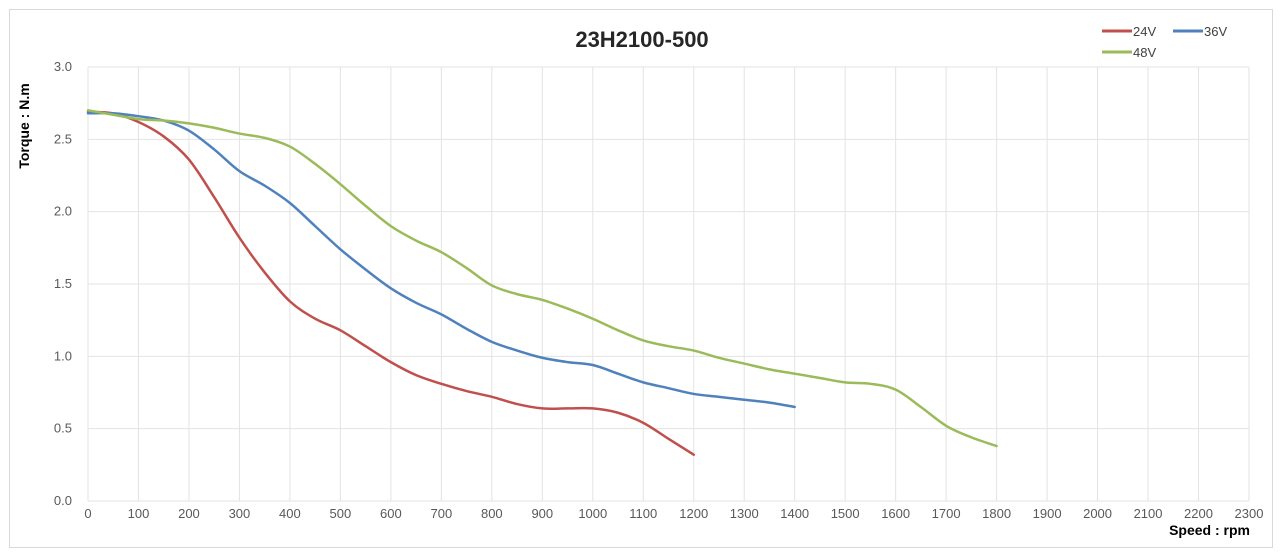 The height and width of the screenshot is (555, 1282). I want to click on legend-label-48v: 48V, so click(1144, 52).